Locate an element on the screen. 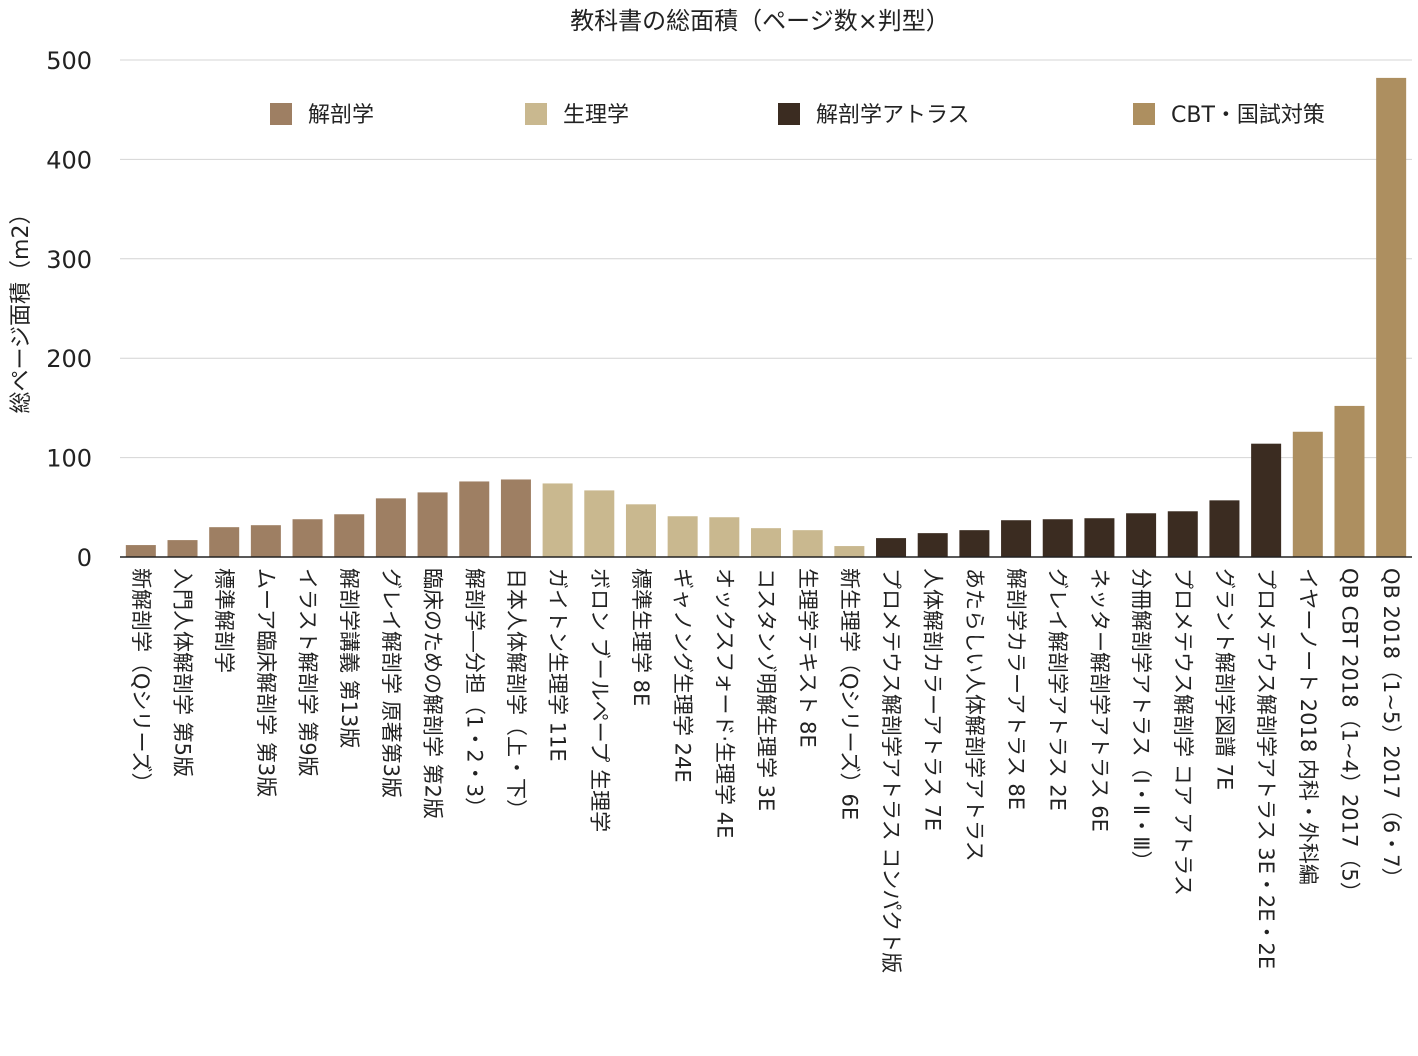 The image size is (1418, 1056). x-tick-label: 新生理学（Qシリーズ）6E is located at coordinates (849, 694).